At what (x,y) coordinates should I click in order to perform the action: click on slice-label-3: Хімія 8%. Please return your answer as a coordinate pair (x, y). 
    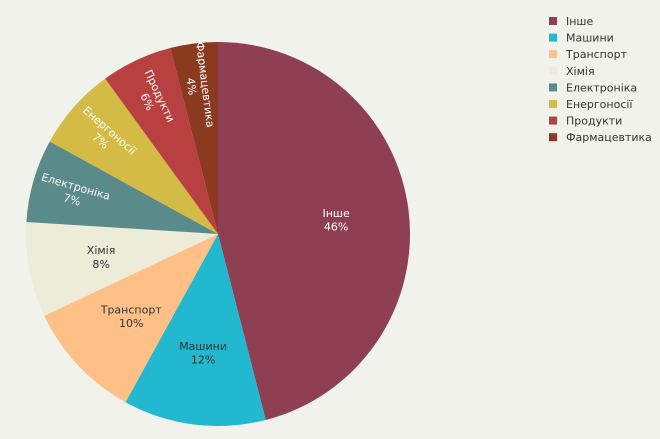
    Looking at the image, I should click on (101, 257).